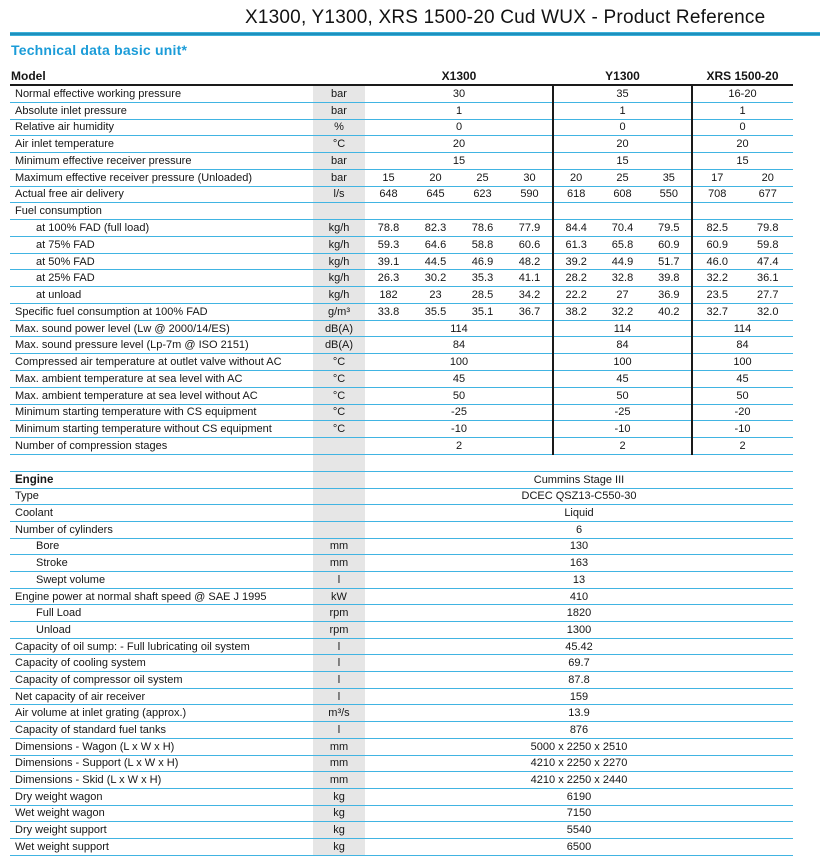  Describe the element at coordinates (579, 513) in the screenshot. I see `row-values: Liquid` at that location.